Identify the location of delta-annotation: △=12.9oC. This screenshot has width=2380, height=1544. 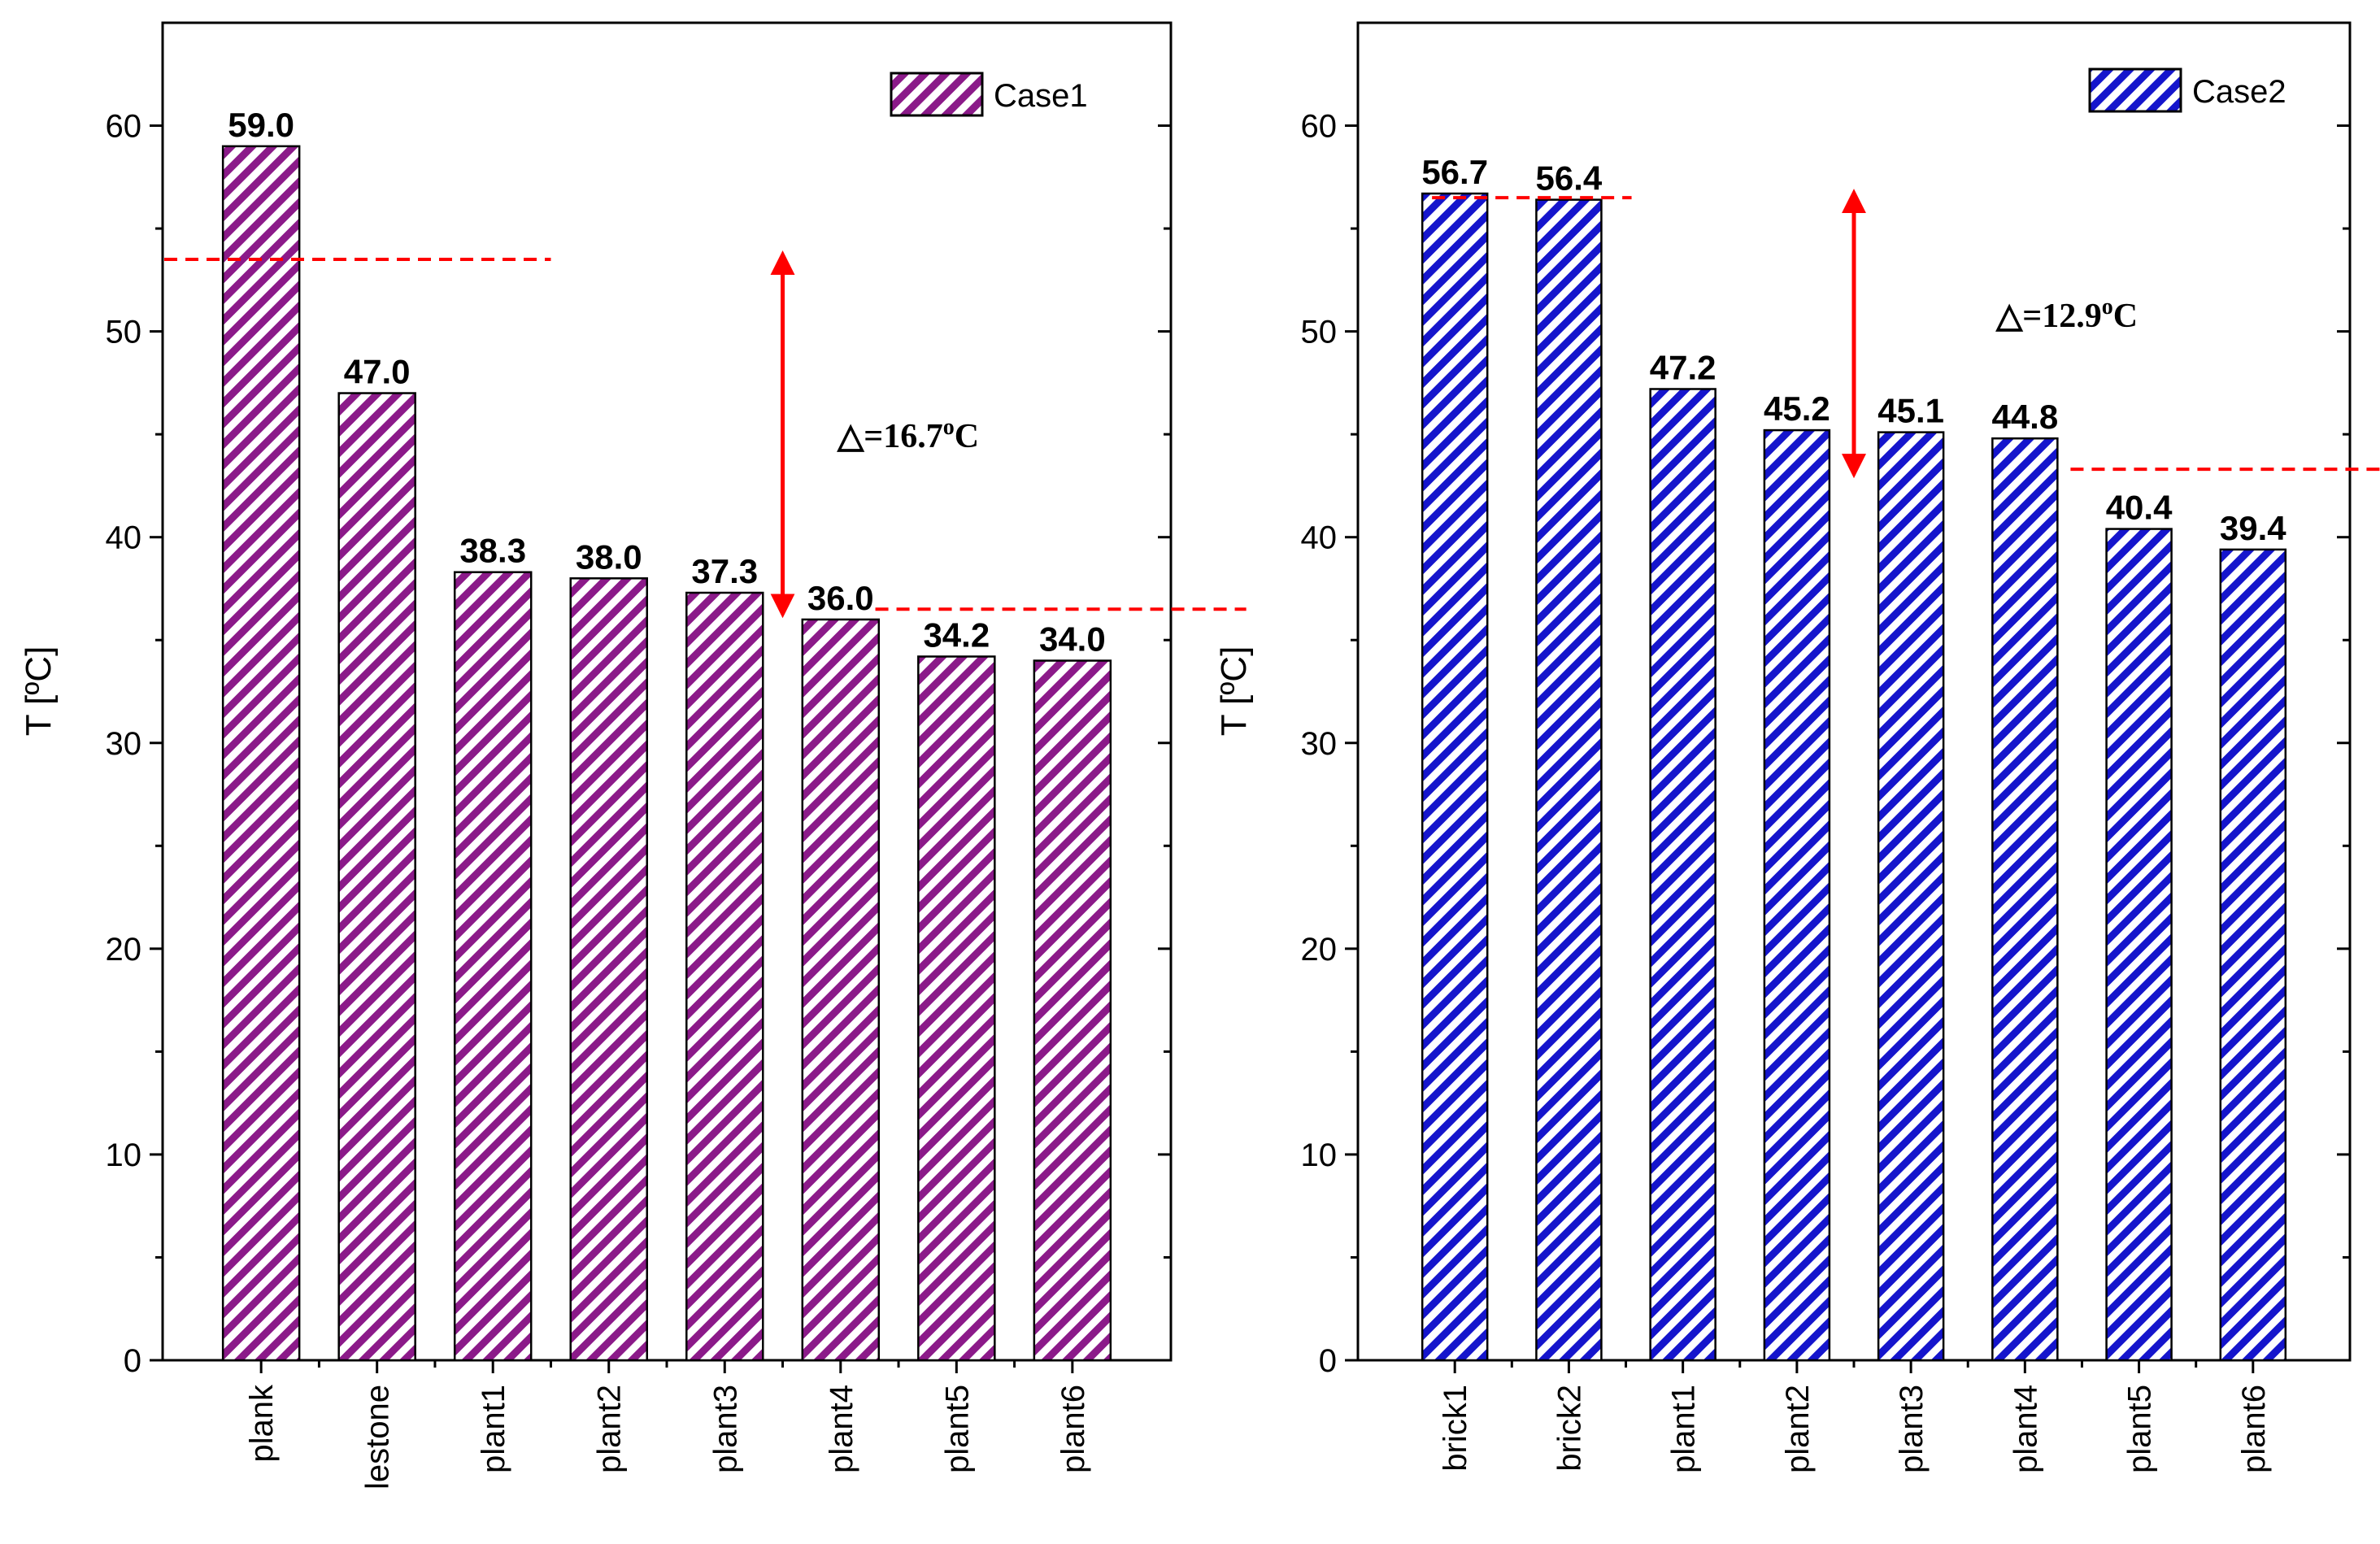
(2067, 314).